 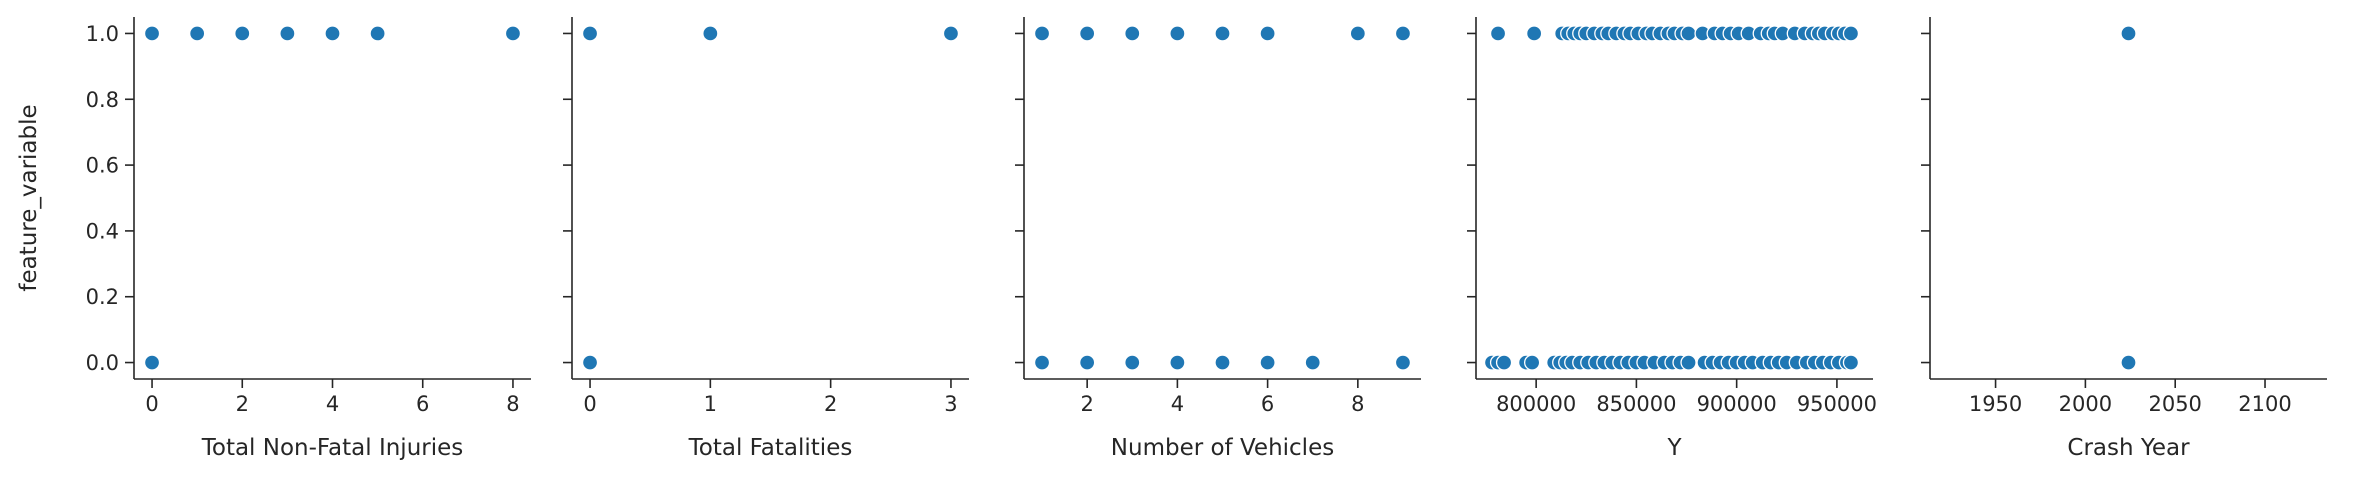 What do you see at coordinates (1222, 448) in the screenshot?
I see `x-axis-label: Number of Vehicles` at bounding box center [1222, 448].